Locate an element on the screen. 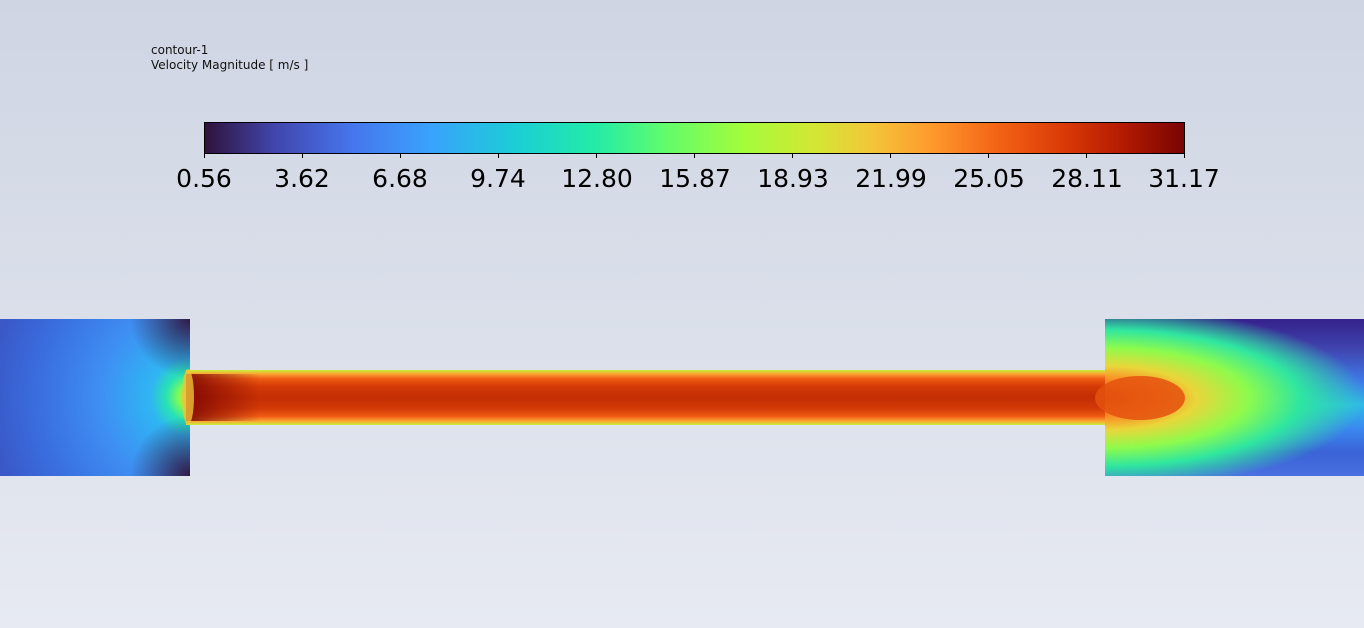  scale-label: 25.05 is located at coordinates (989, 178).